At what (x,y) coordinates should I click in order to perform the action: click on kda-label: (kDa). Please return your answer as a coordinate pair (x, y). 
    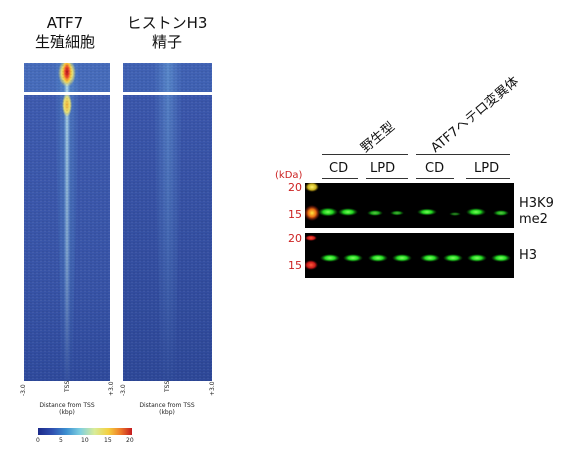
    Looking at the image, I should click on (289, 175).